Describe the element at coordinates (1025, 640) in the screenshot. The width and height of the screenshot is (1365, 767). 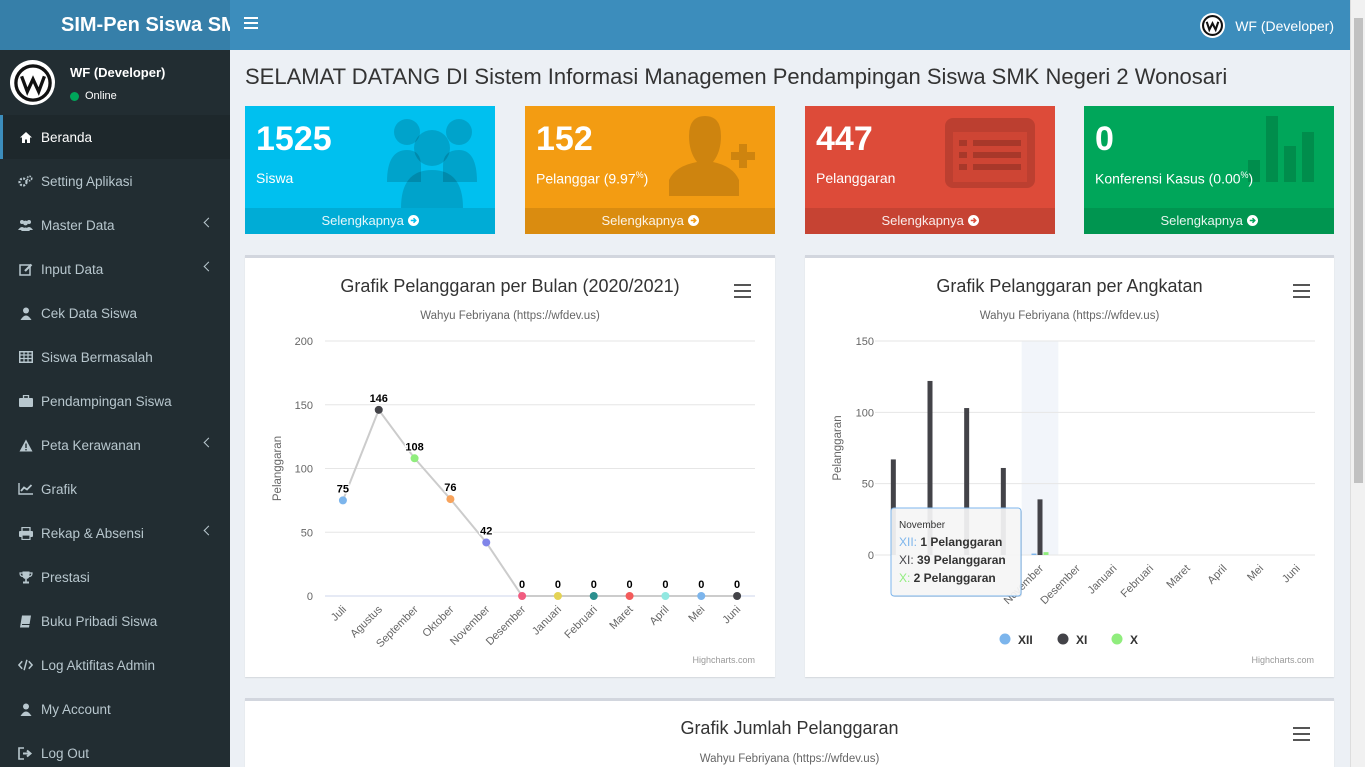
I see `legend-item: XII` at that location.